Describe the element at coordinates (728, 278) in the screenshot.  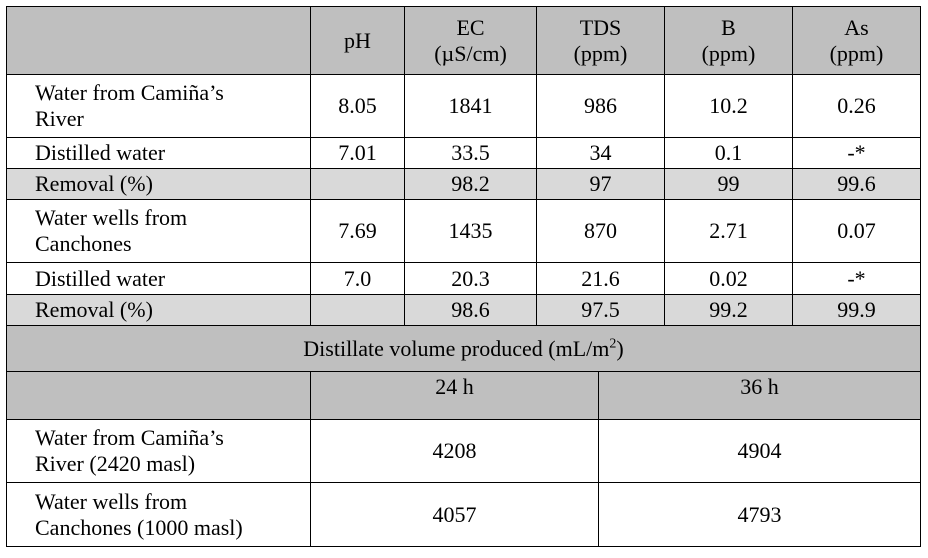
I see `b-cell: 0.02` at that location.